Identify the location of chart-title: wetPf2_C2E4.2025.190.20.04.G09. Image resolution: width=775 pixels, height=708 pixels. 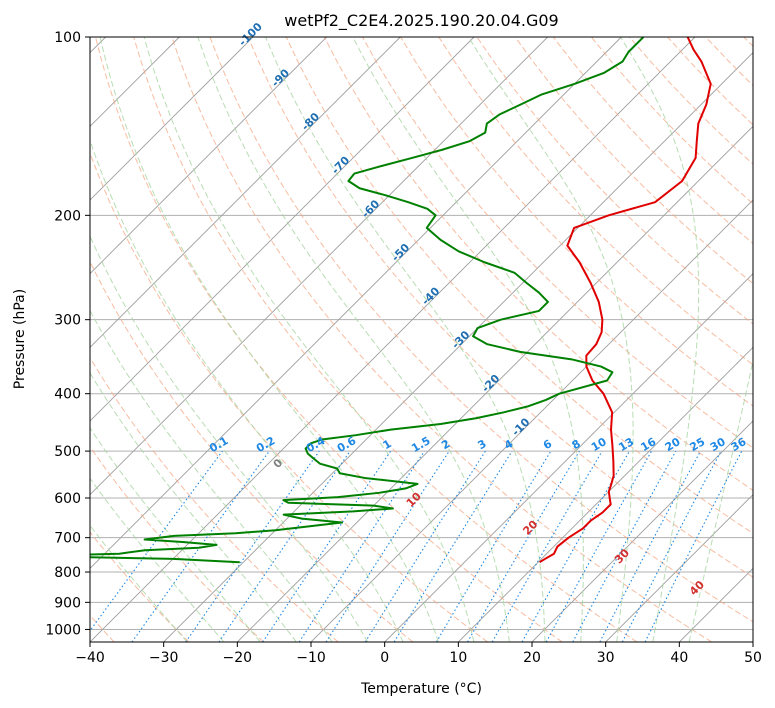
(421, 21).